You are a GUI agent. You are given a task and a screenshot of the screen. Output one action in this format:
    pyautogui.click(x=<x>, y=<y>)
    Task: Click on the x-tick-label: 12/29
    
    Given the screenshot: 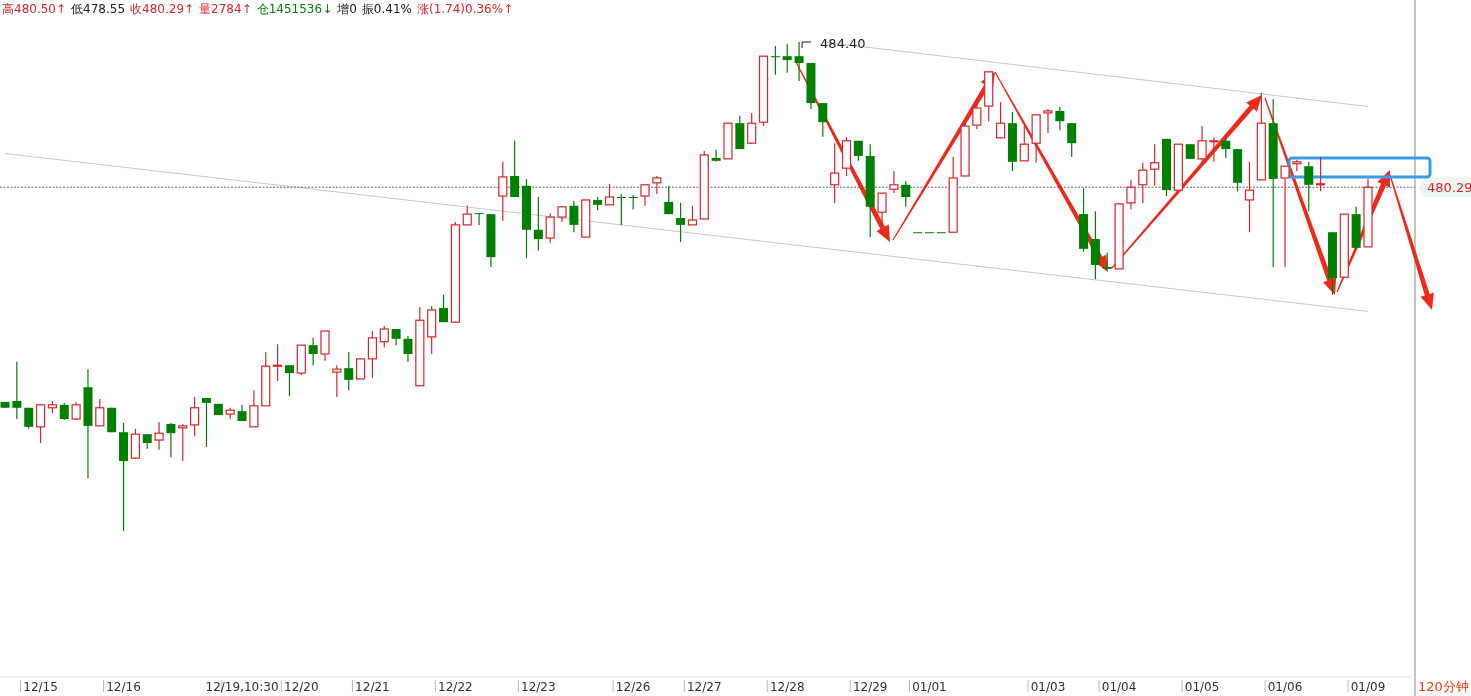 What is the action you would take?
    pyautogui.click(x=870, y=687)
    